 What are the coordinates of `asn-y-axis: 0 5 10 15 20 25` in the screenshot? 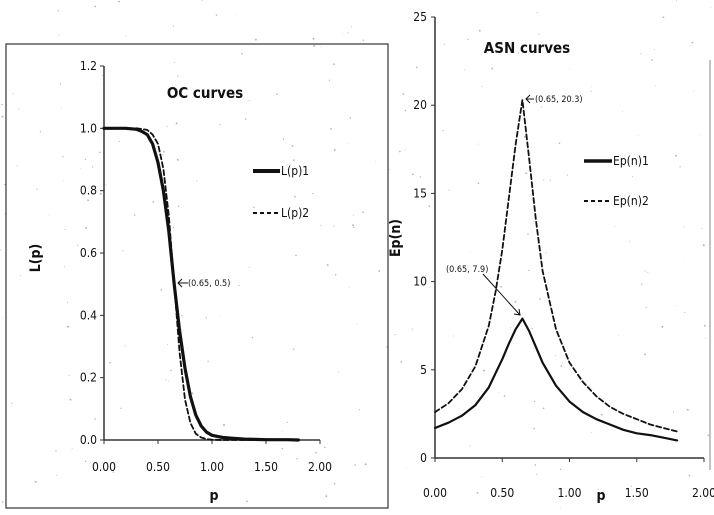 It's located at (424, 237).